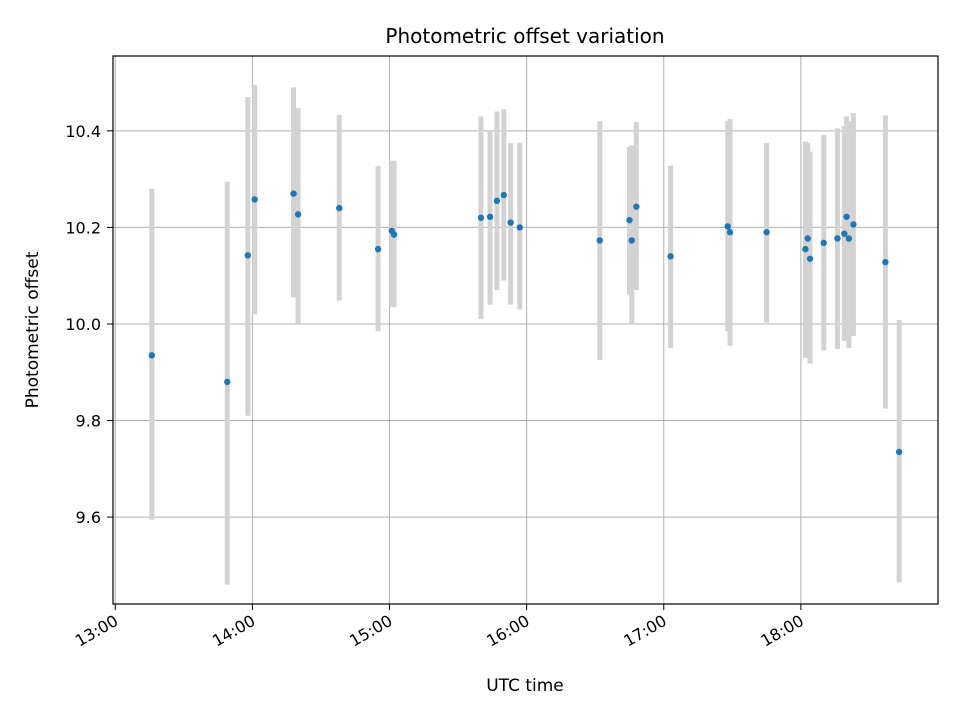 The width and height of the screenshot is (960, 720). Describe the element at coordinates (33, 329) in the screenshot. I see `y-axis-label: Photometric offset` at that location.